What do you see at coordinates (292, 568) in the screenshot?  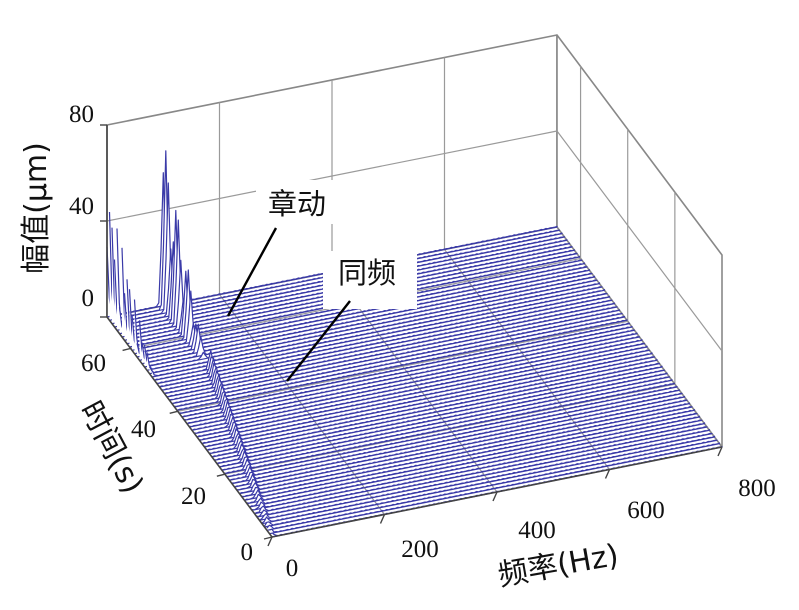 I see `x-tick-label: 0` at bounding box center [292, 568].